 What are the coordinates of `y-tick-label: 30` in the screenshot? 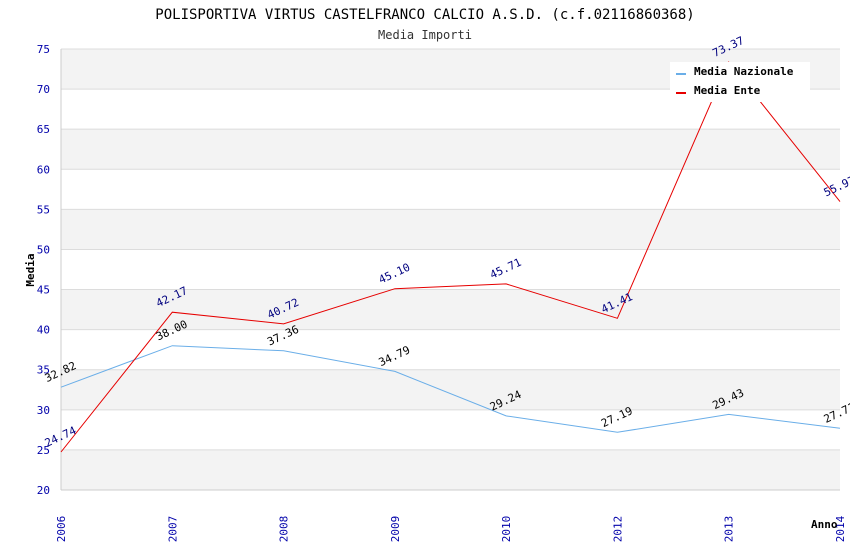 It's located at (43, 410).